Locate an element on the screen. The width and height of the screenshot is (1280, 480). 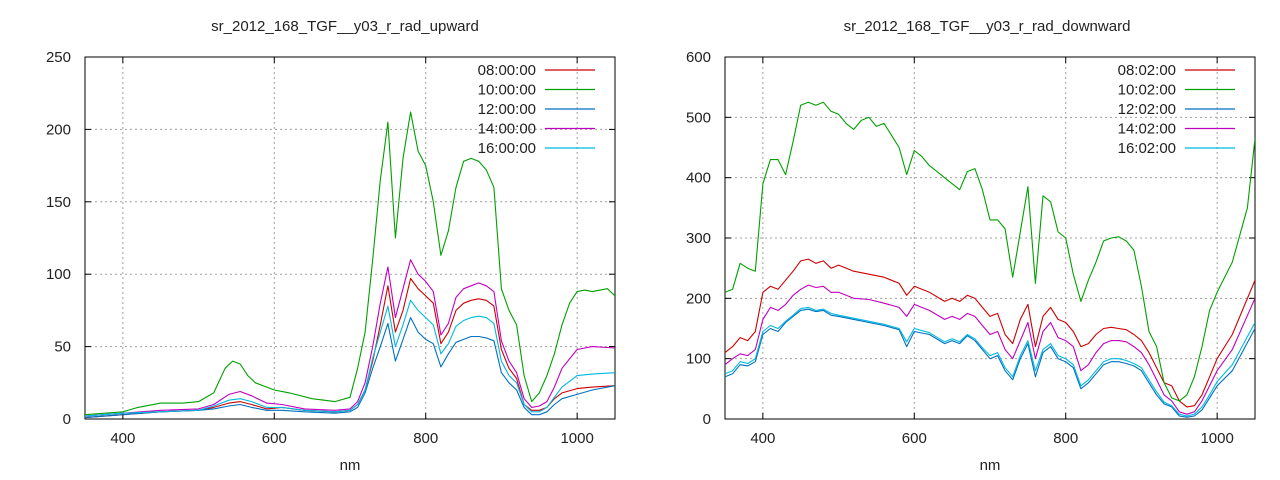
y-tick-label: 500 is located at coordinates (698, 117).